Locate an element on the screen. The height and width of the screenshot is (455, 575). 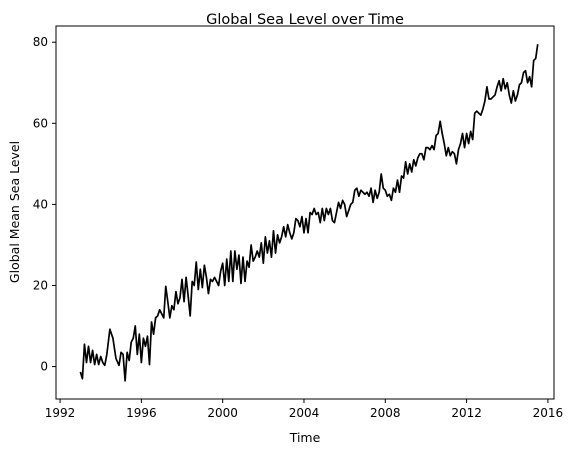
y-tick-label: 20 is located at coordinates (40, 285).